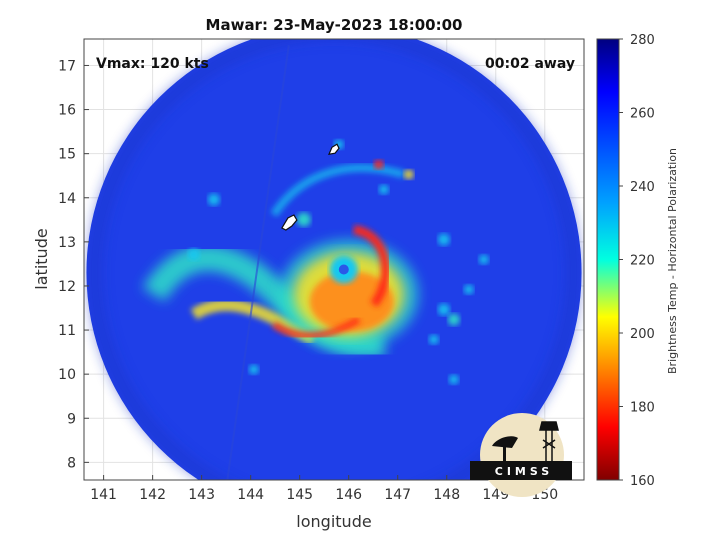 The width and height of the screenshot is (720, 540). Describe the element at coordinates (71, 419) in the screenshot. I see `y-tick-label: 9` at that location.